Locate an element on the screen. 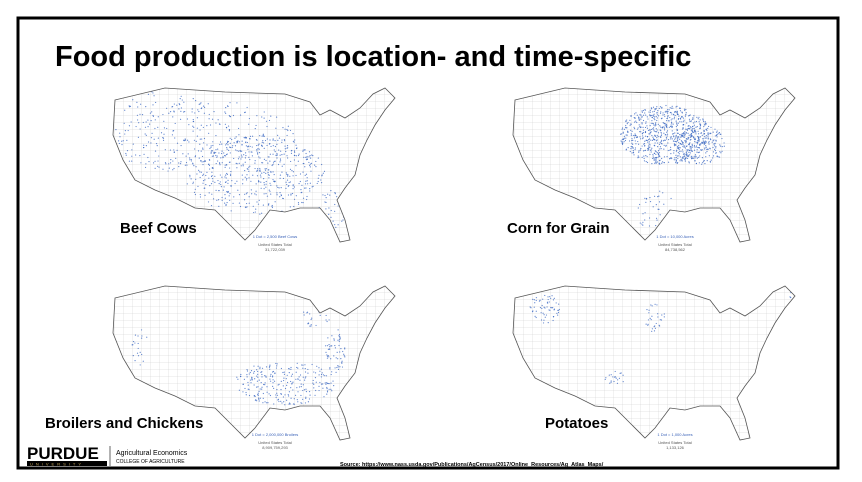 This screenshot has width=862, height=482. map-label: Beef Cows is located at coordinates (158, 228).